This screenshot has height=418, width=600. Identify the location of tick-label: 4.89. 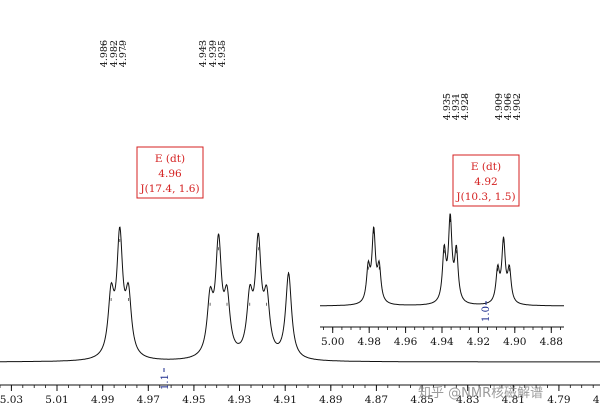
(330, 400).